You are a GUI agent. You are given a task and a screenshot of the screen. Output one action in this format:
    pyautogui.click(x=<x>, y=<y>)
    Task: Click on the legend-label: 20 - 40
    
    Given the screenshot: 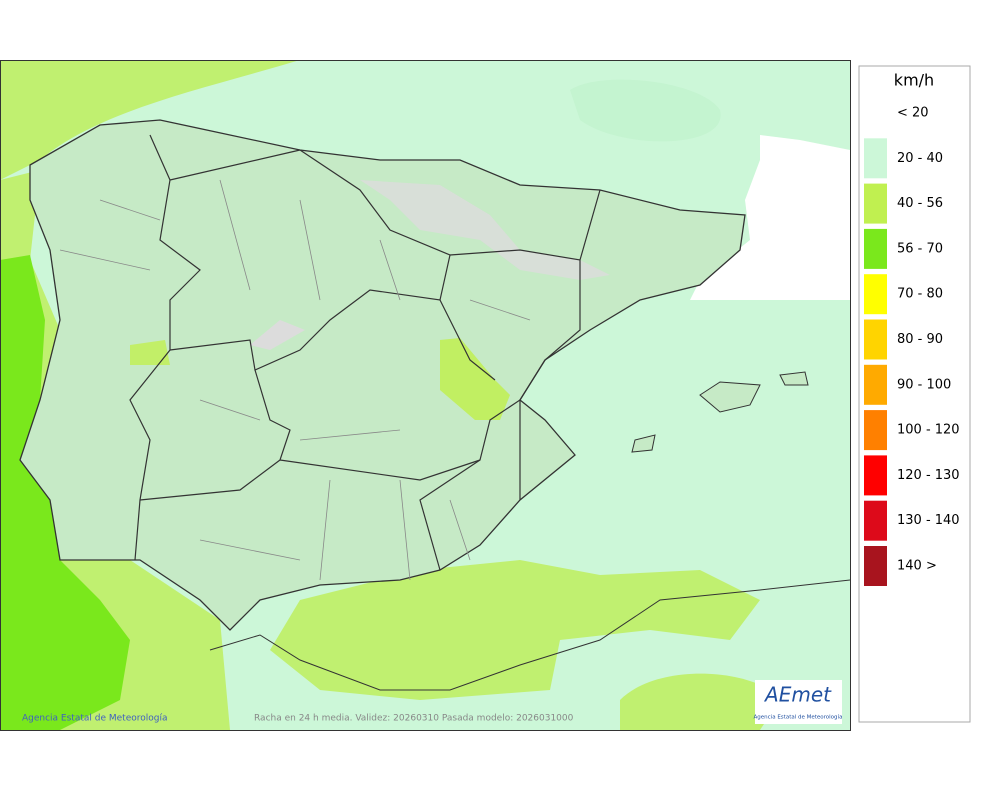 What is the action you would take?
    pyautogui.click(x=920, y=158)
    